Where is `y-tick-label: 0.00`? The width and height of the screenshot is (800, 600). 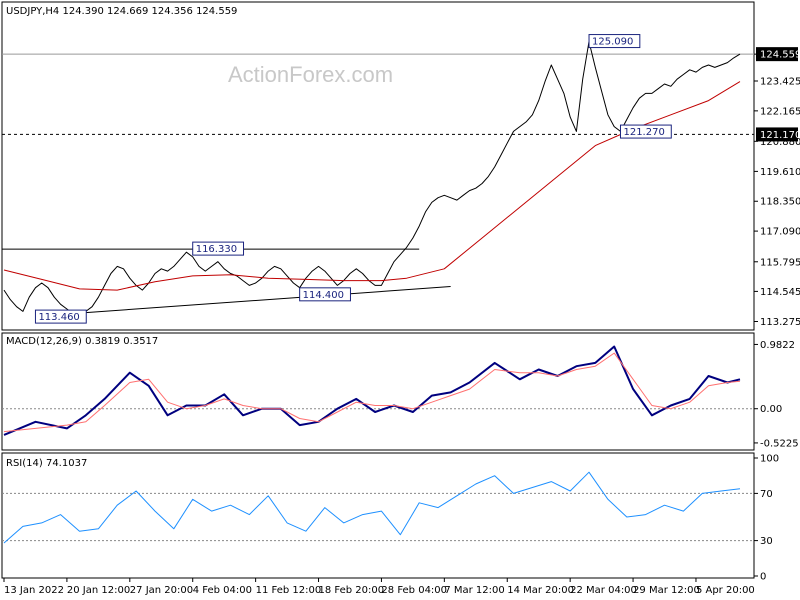 y-tick-label: 0.00 is located at coordinates (771, 409).